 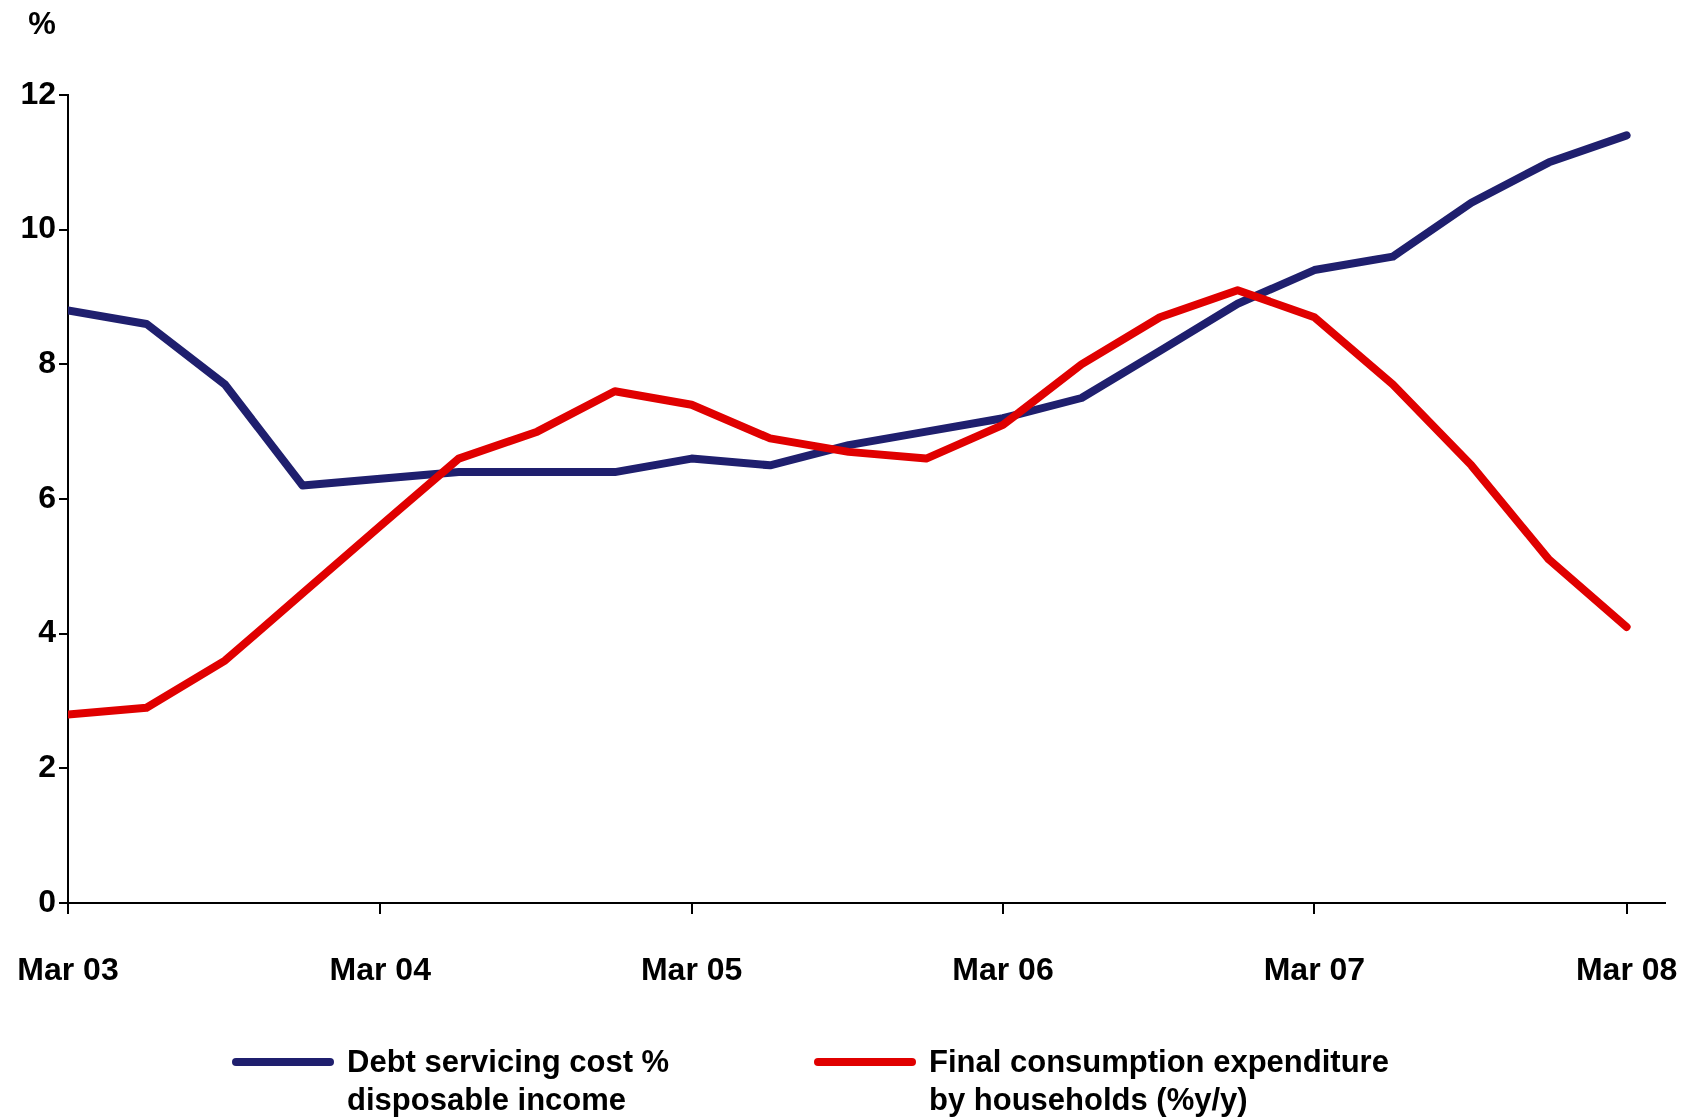 What do you see at coordinates (691, 969) in the screenshot?
I see `x-tick-label: Mar 05` at bounding box center [691, 969].